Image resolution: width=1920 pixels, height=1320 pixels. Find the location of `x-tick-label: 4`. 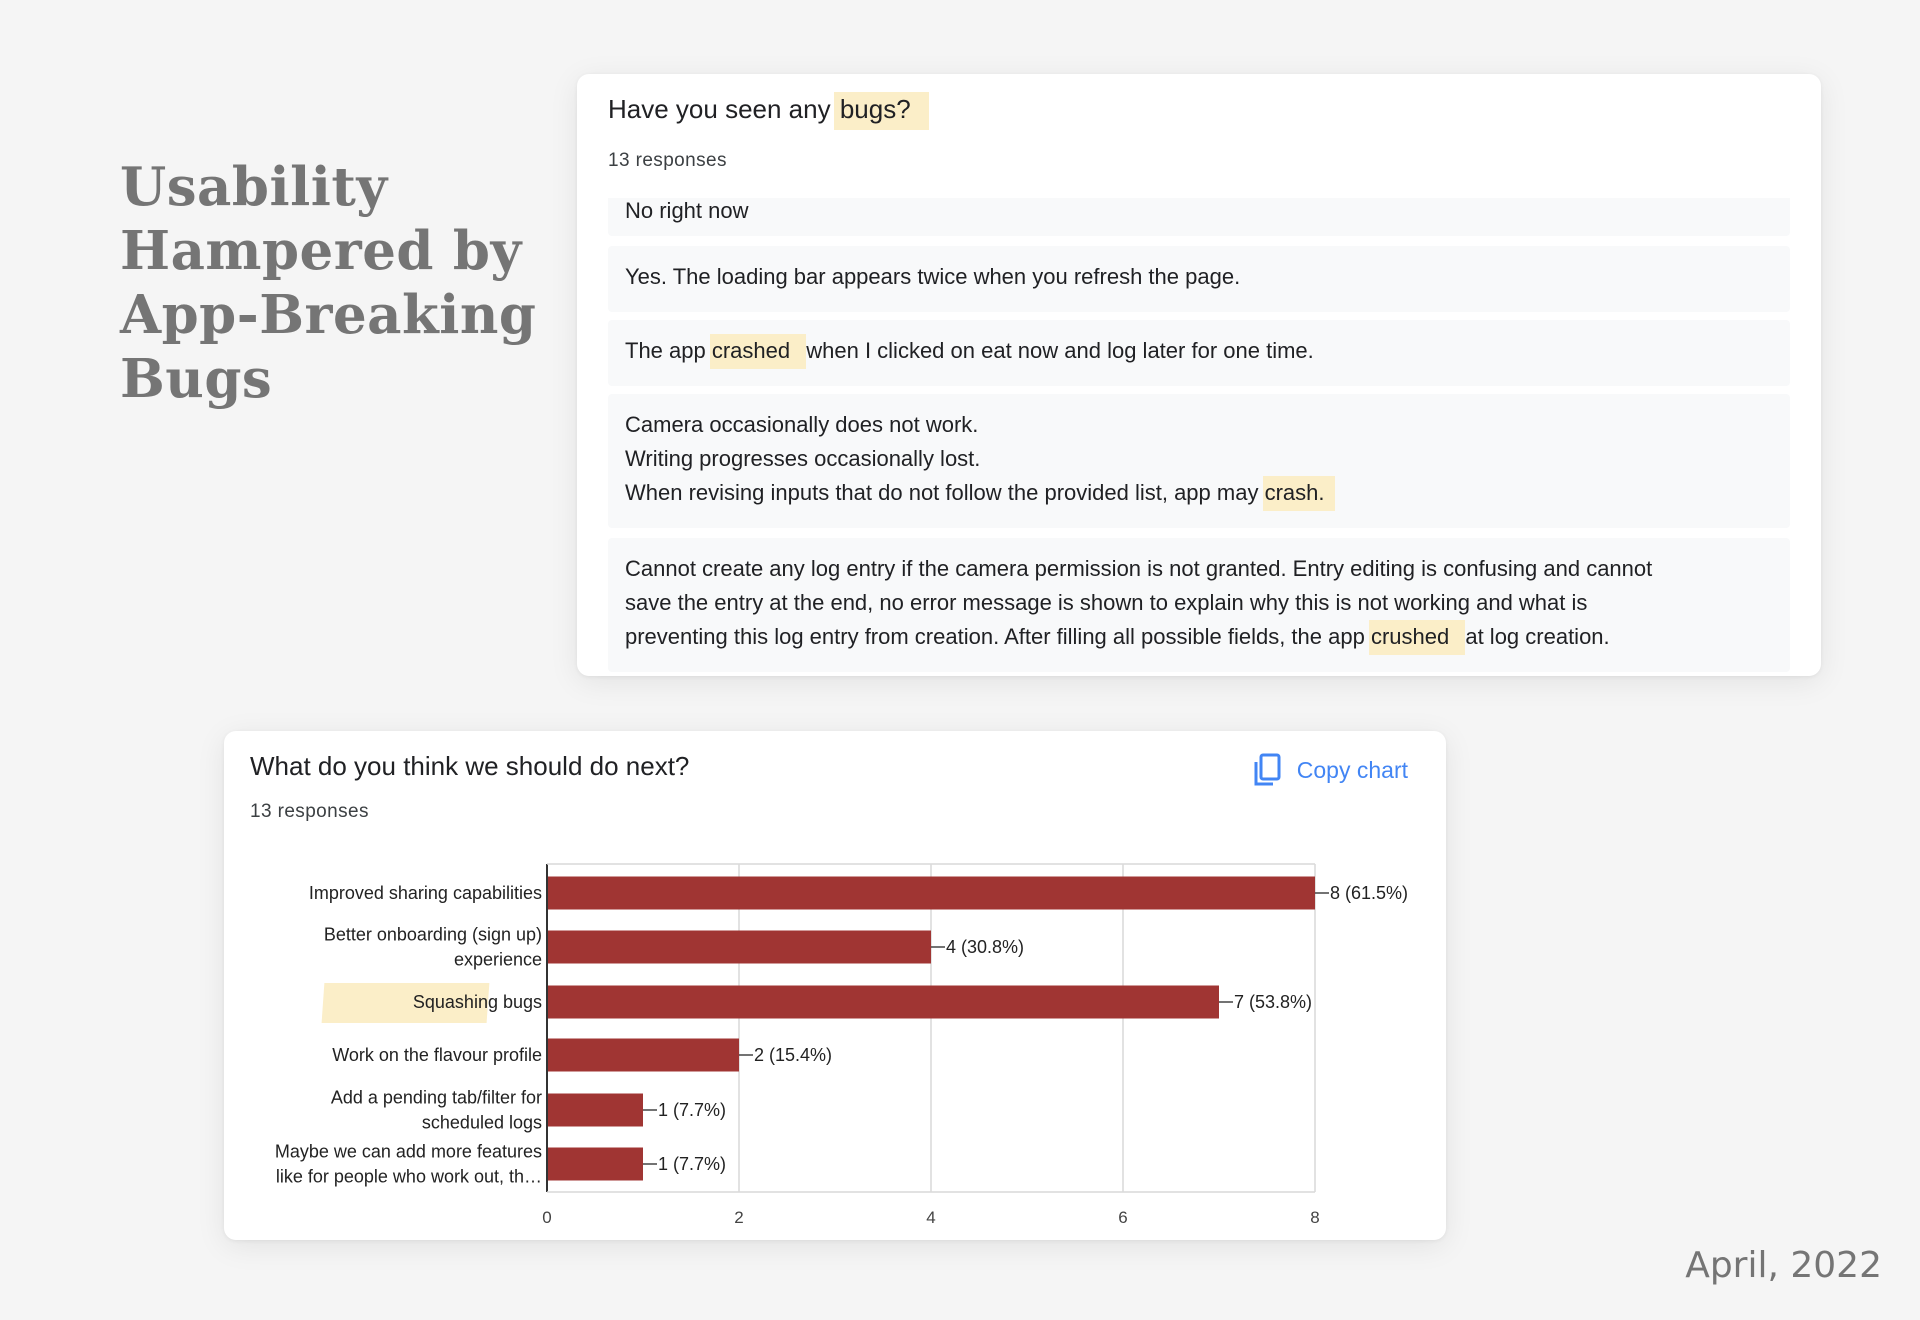

x-tick-label: 4 is located at coordinates (930, 1217).